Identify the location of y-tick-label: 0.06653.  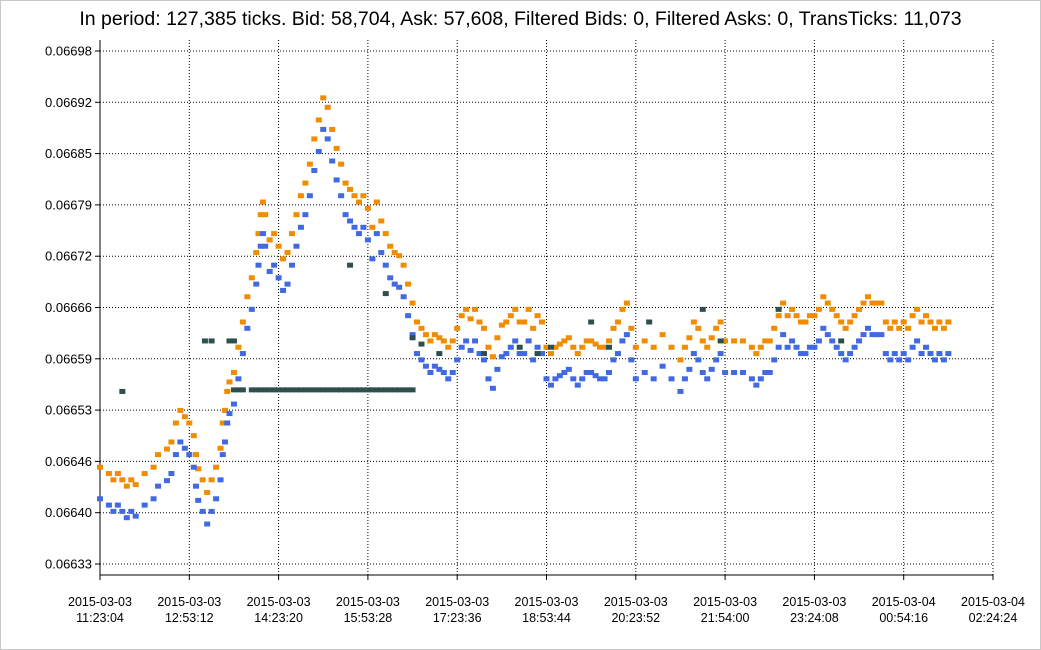
(68, 410).